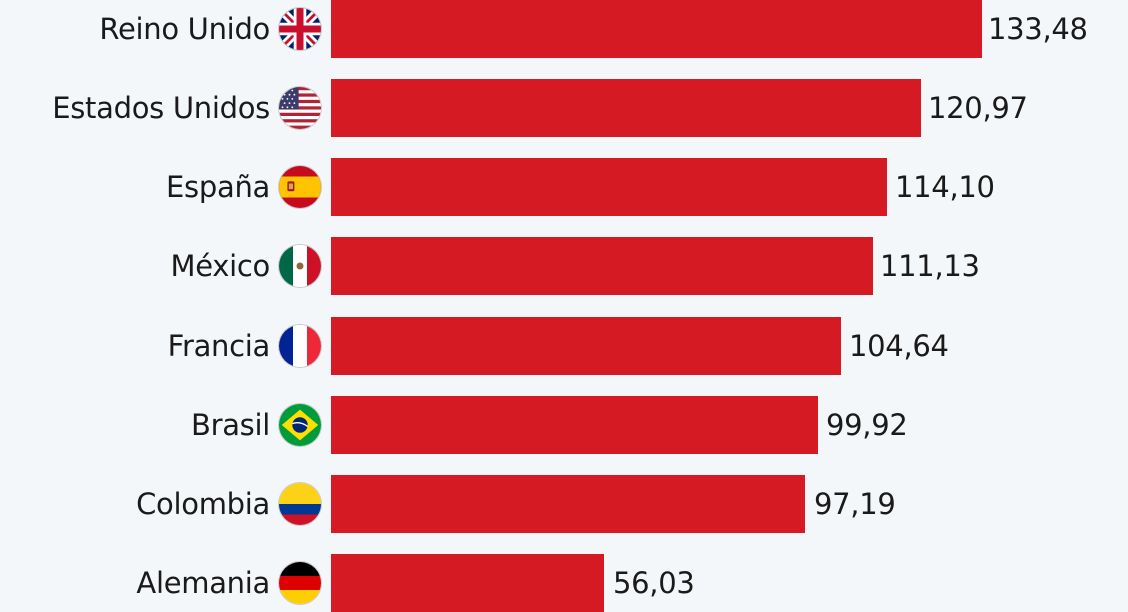 The width and height of the screenshot is (1128, 612). I want to click on category-label: Alemania, so click(203, 583).